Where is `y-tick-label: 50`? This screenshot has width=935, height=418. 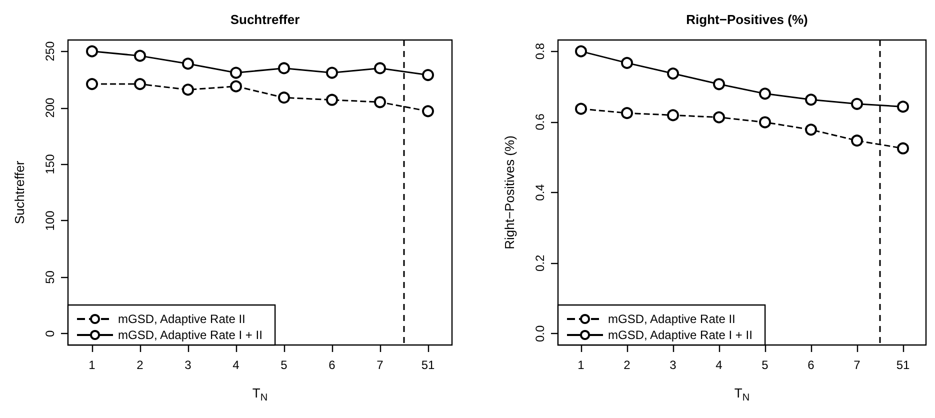 y-tick-label: 50 is located at coordinates (50, 277).